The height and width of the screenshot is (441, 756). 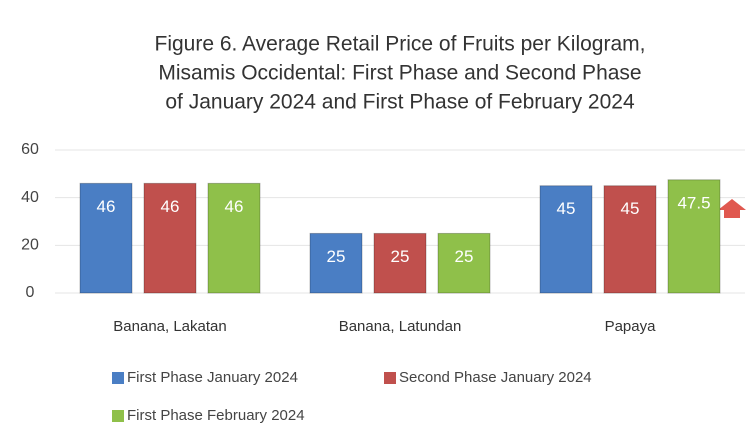 I want to click on value-label: 47.5, so click(x=693, y=202).